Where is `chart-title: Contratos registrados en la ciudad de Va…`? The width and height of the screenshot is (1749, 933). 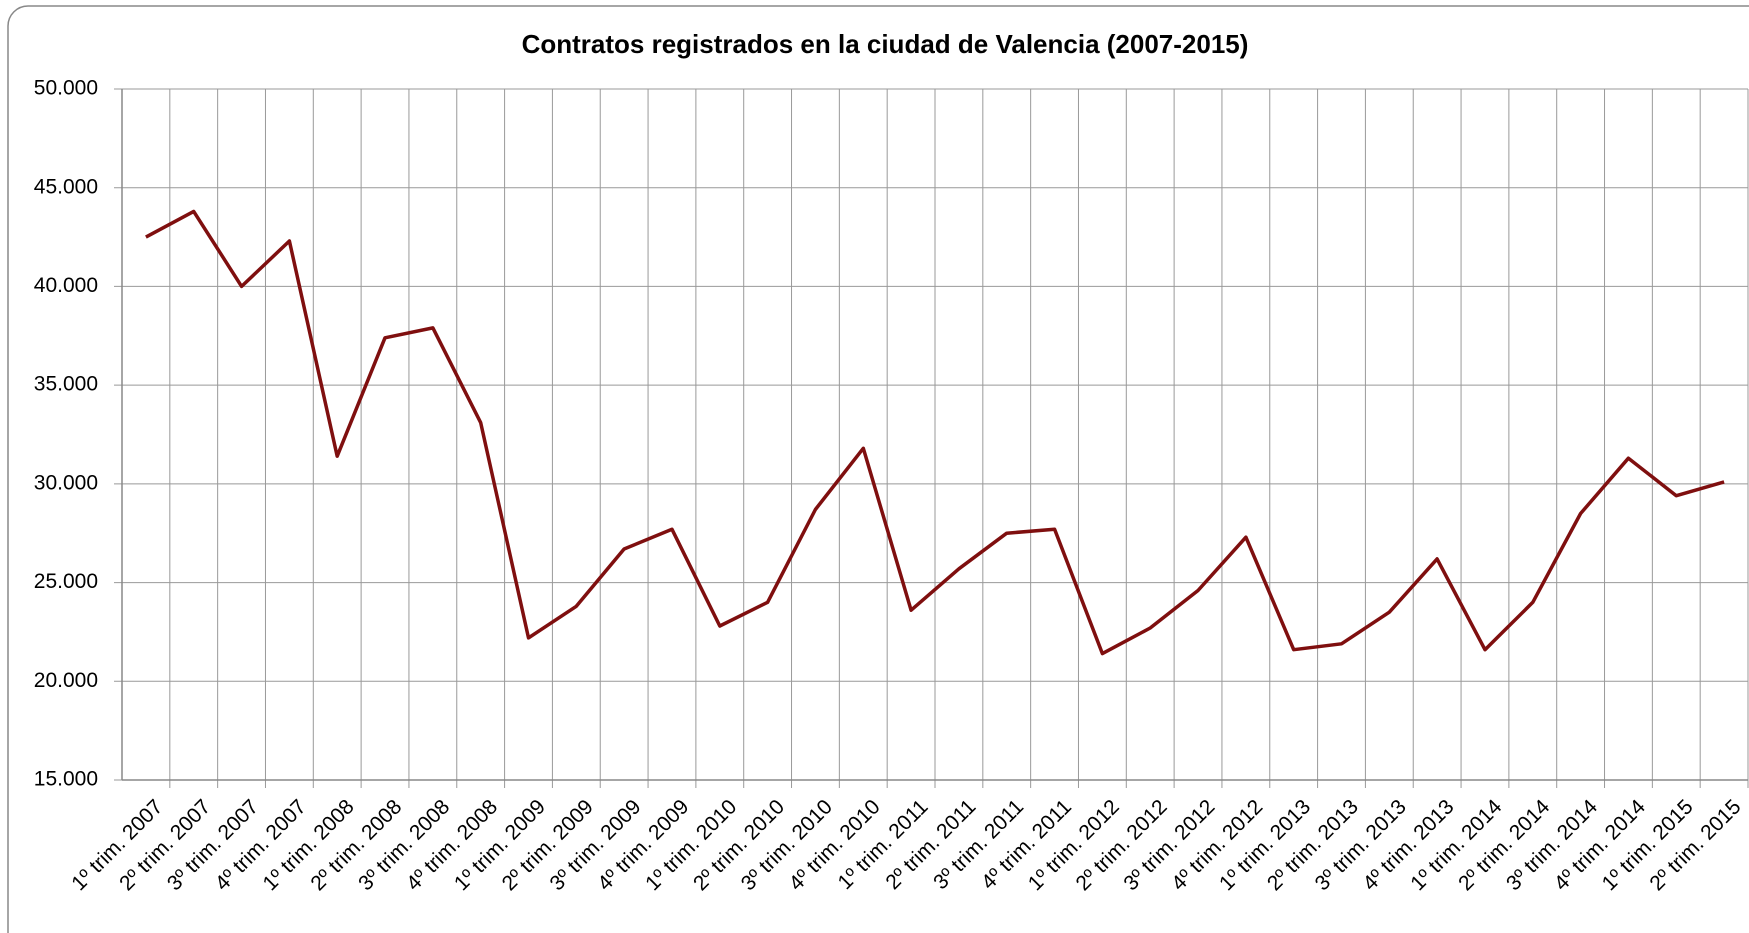
chart-title: Contratos registrados en la ciudad de Va… is located at coordinates (885, 44).